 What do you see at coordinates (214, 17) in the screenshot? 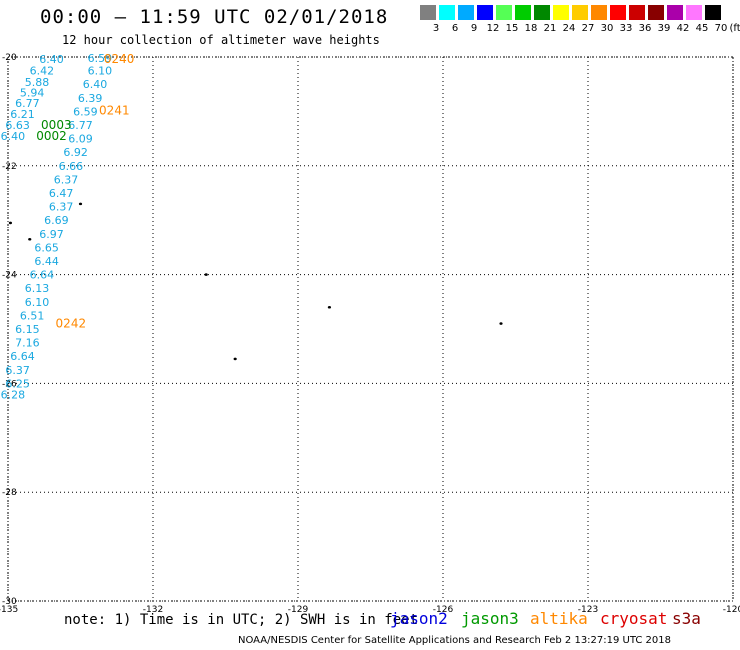
I see `chart-title: 00:00 – 11:59 UTC 02/01/2018` at bounding box center [214, 17].